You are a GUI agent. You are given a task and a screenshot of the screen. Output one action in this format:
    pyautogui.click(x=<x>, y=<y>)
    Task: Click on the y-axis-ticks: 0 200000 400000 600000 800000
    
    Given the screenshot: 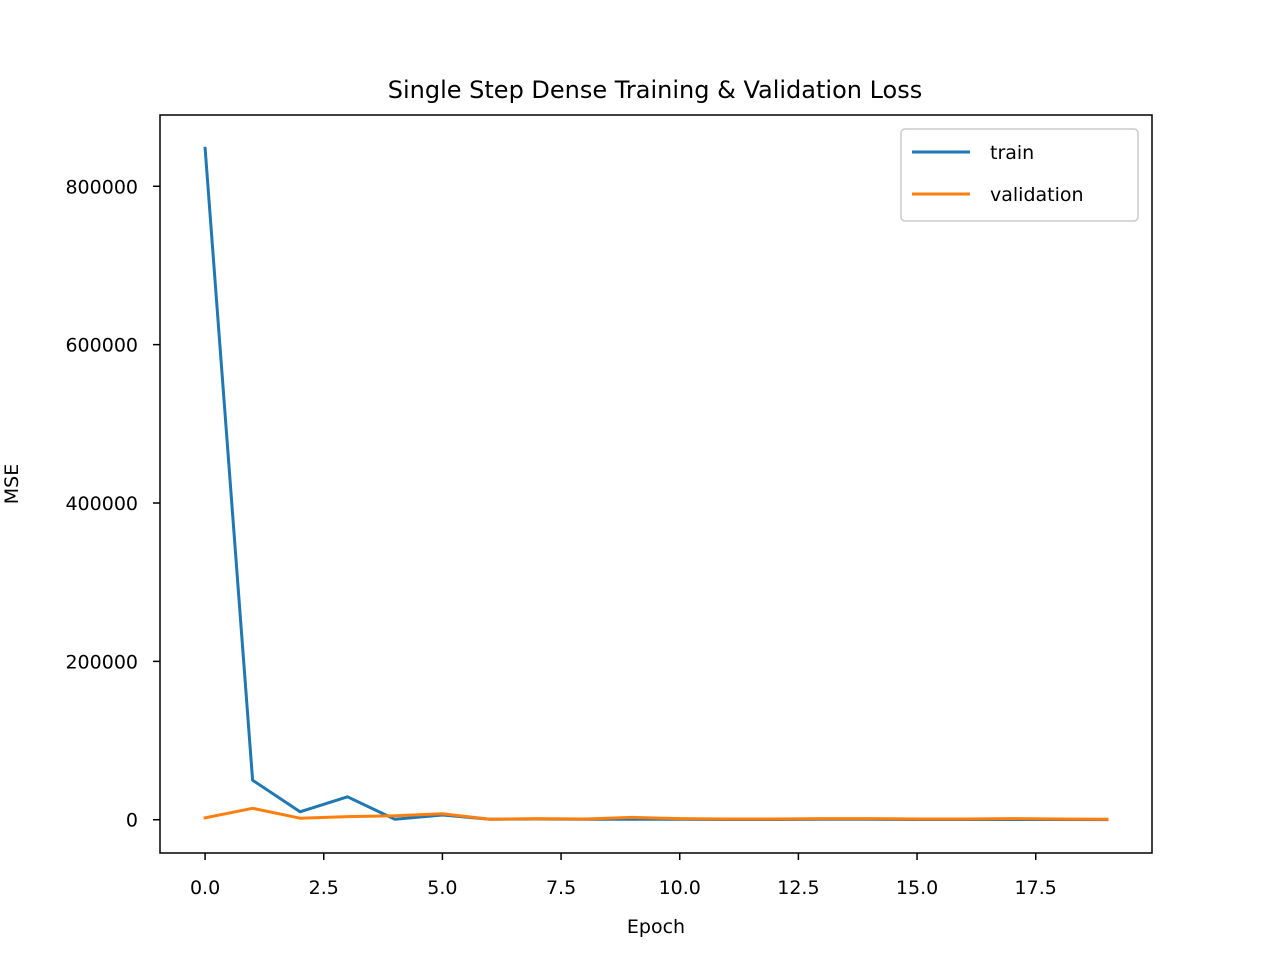 What is the action you would take?
    pyautogui.click(x=112, y=504)
    